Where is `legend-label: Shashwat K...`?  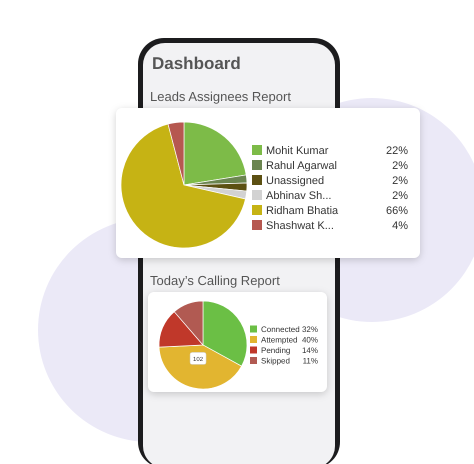 legend-label: Shashwat K... is located at coordinates (300, 226).